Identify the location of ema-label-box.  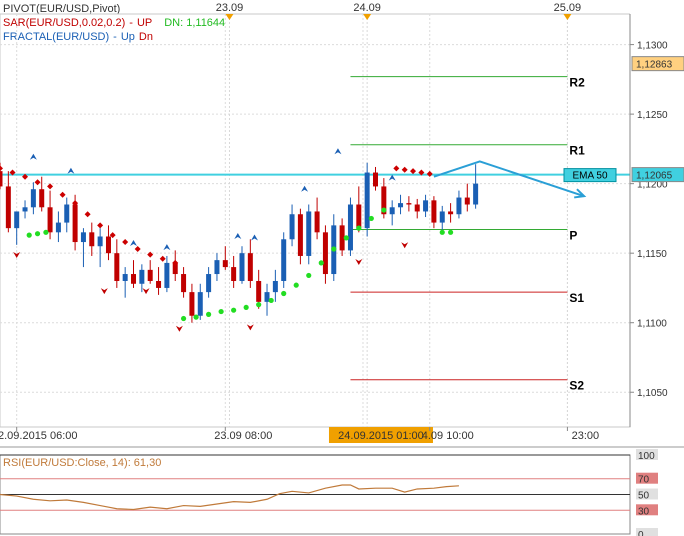
(590, 175).